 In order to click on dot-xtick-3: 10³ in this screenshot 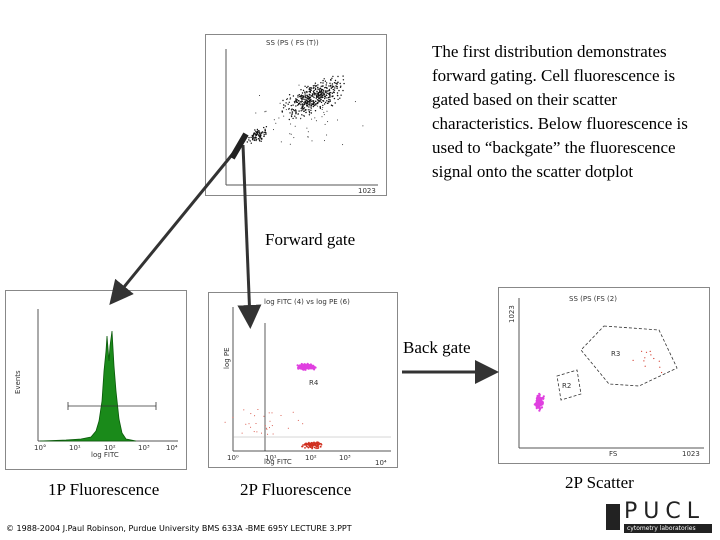, I will do `click(345, 458)`.